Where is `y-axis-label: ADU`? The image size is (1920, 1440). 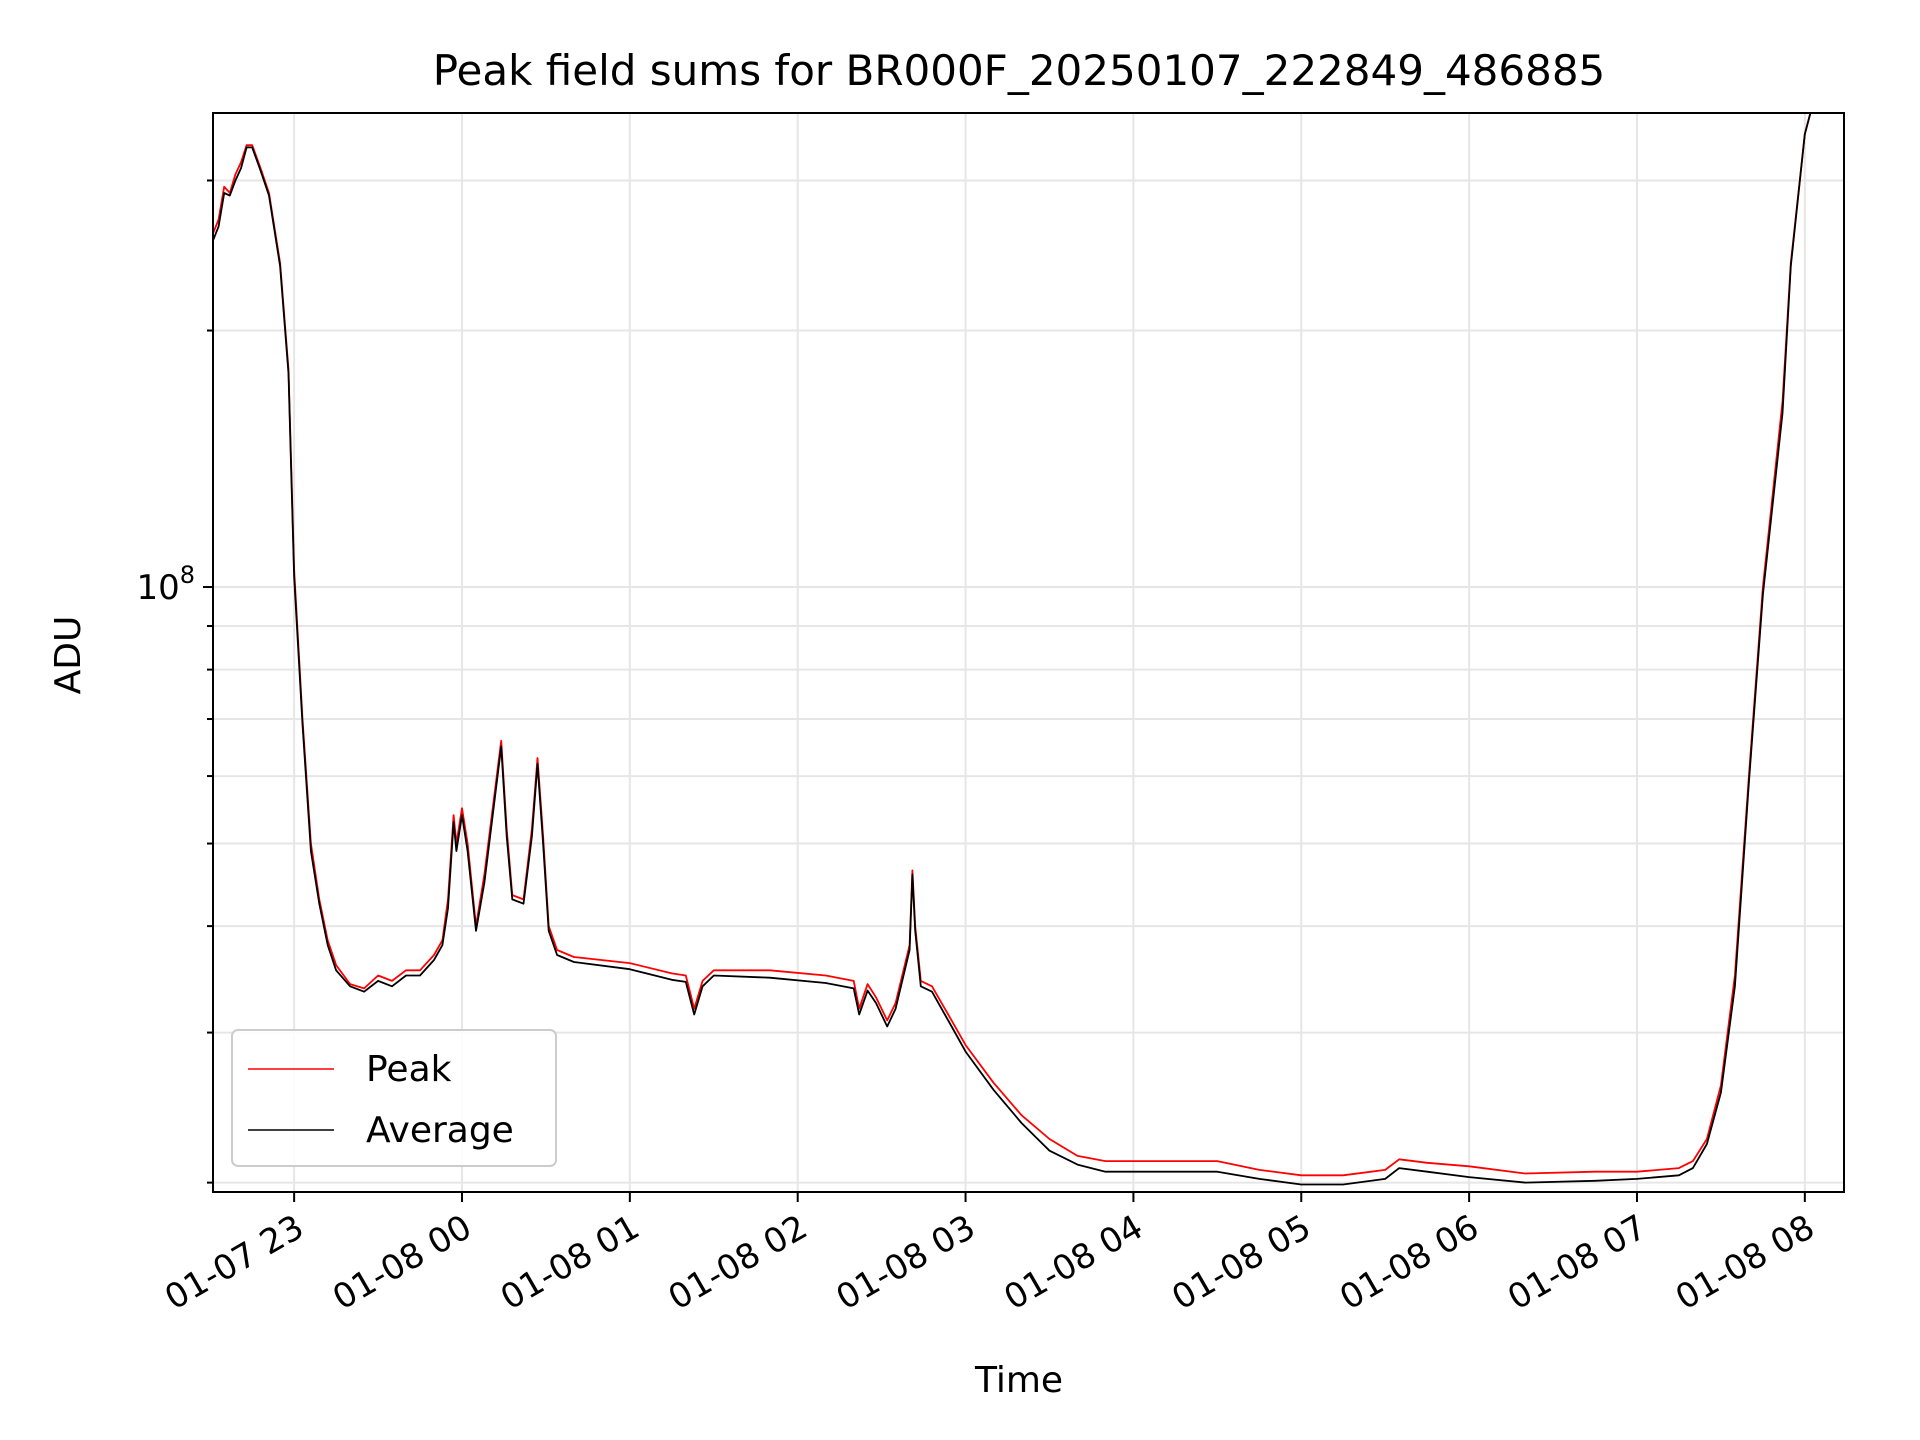
y-axis-label: ADU is located at coordinates (68, 655).